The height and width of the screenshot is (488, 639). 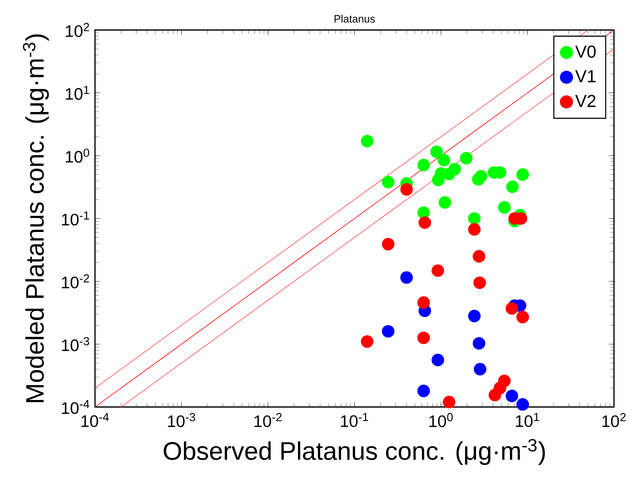 What do you see at coordinates (585, 52) in the screenshot?
I see `legend-label: V0` at bounding box center [585, 52].